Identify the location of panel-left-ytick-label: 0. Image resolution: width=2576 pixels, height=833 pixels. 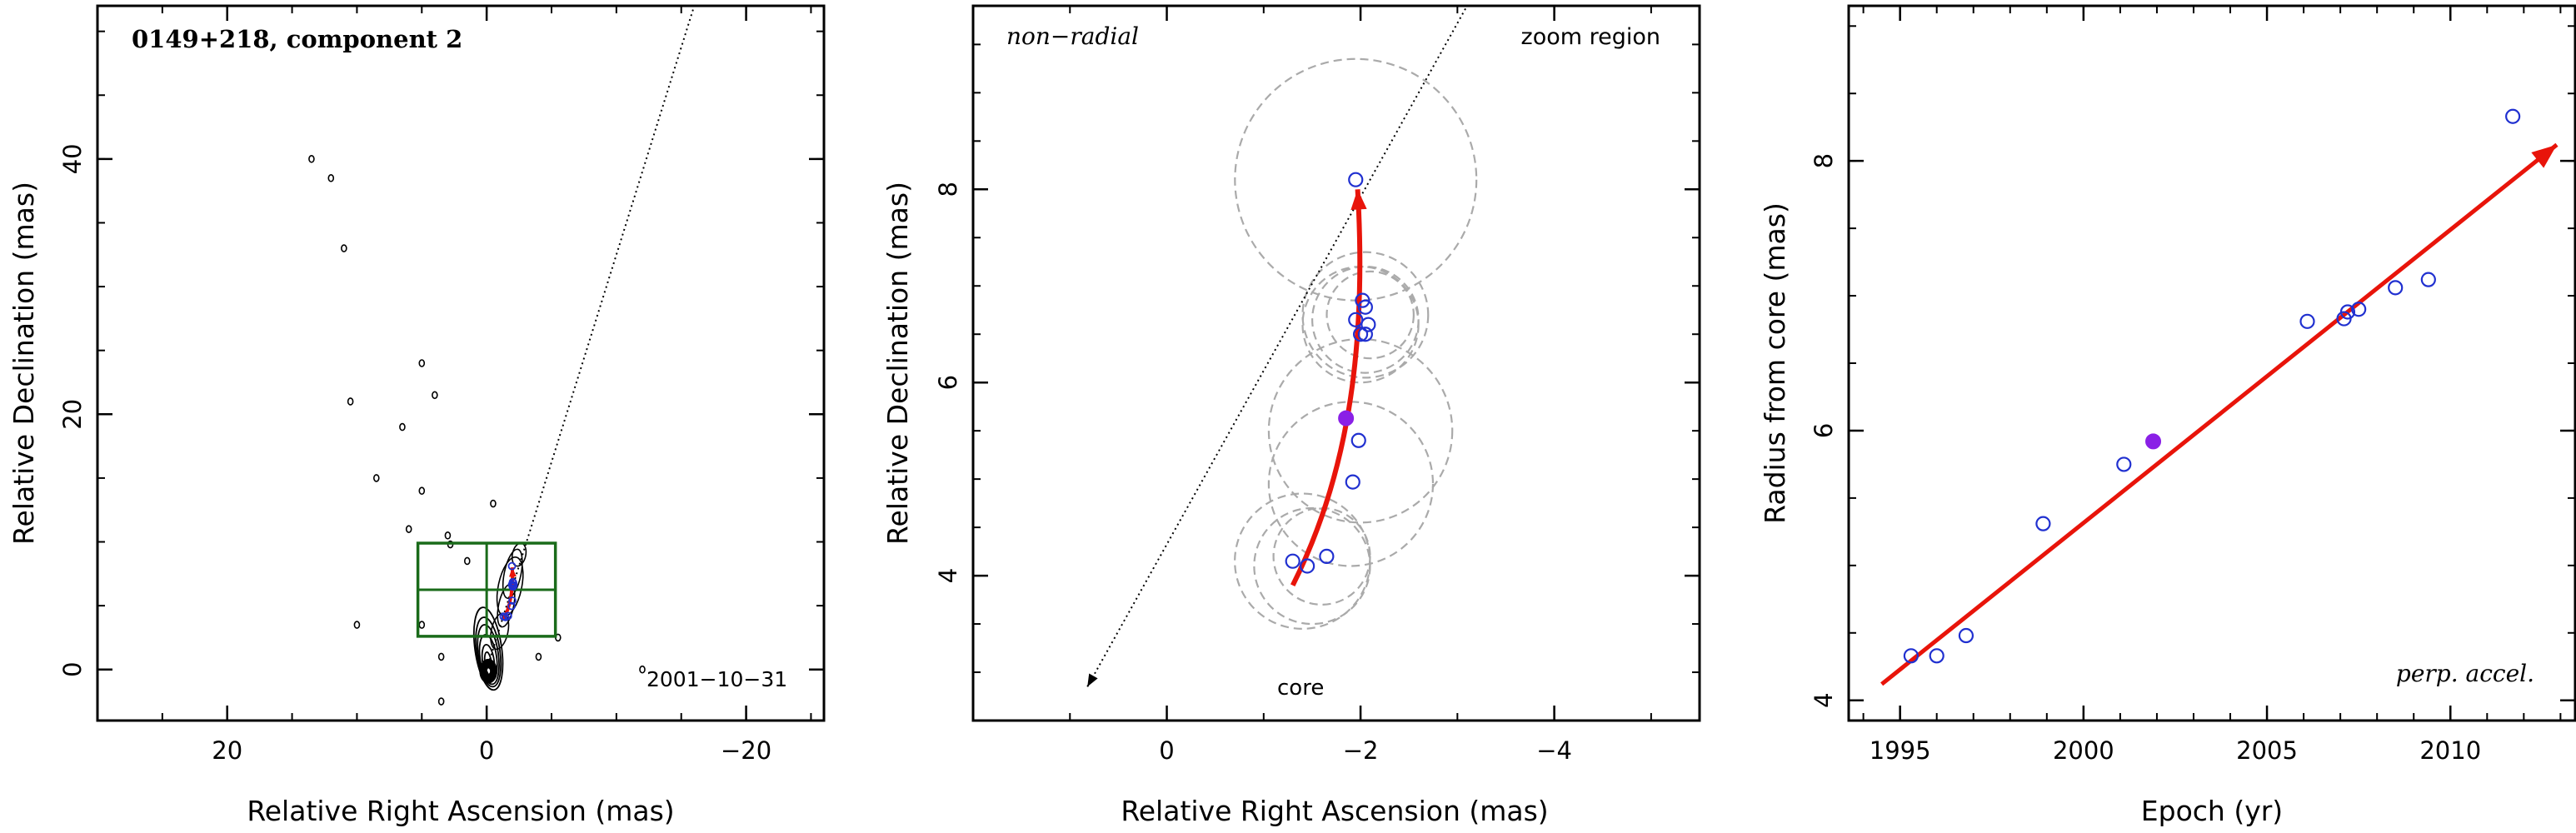
(72, 668).